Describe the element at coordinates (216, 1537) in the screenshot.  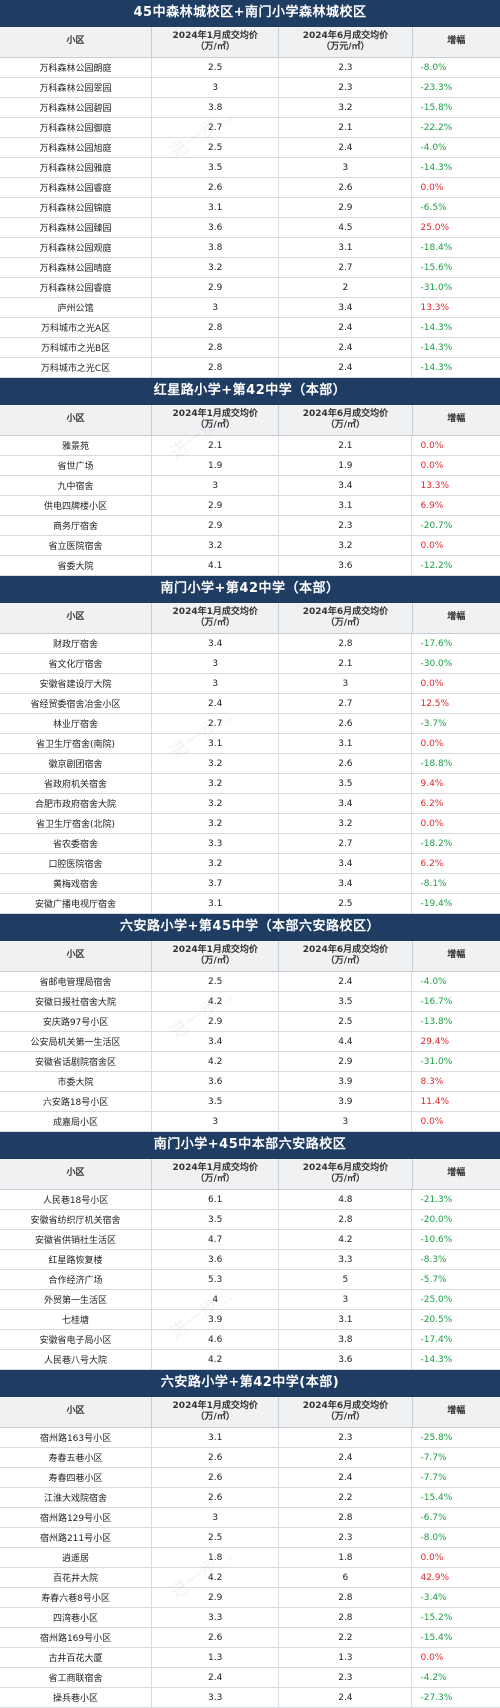
I see `jan-price: 2.5` at that location.